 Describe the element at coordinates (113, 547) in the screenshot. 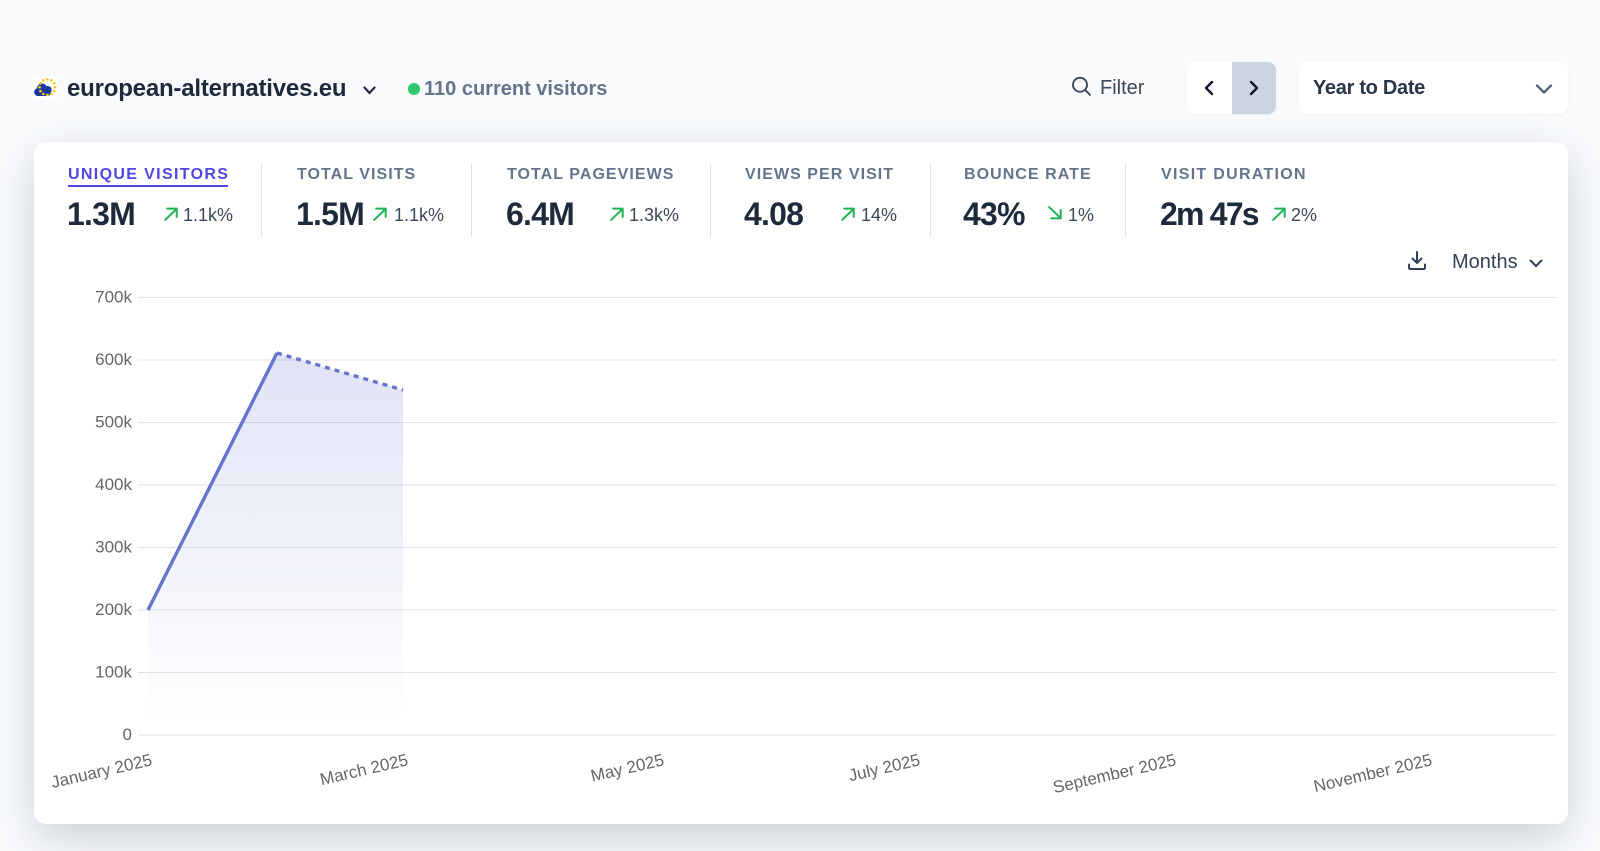

I see `svg-text: 300k` at that location.